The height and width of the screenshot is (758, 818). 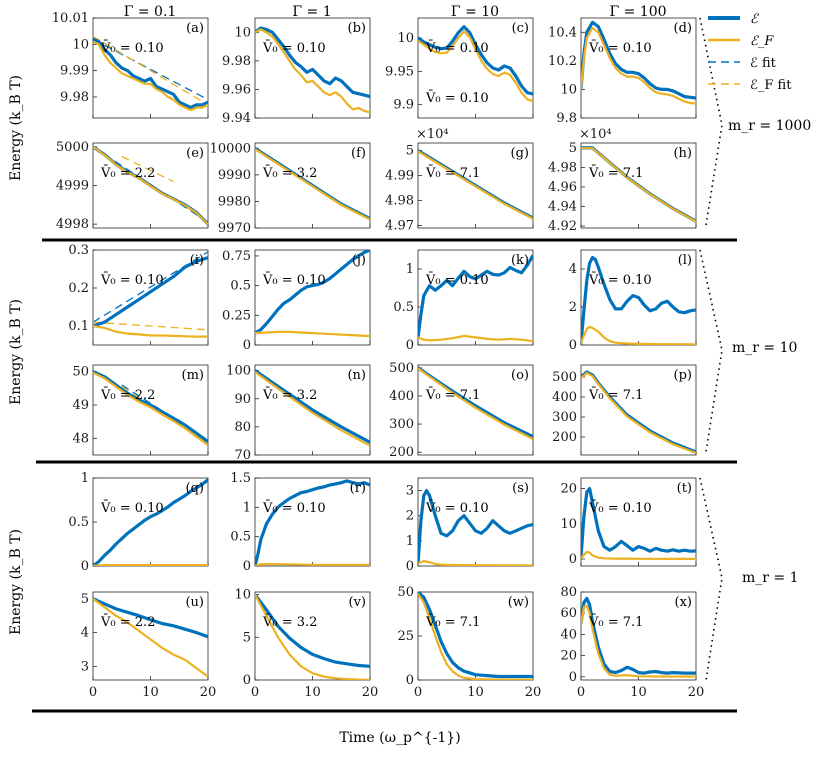 I want to click on panel-n: 70 80 90 100 (n) V̄₀ = 3.2, so click(x=298, y=413).